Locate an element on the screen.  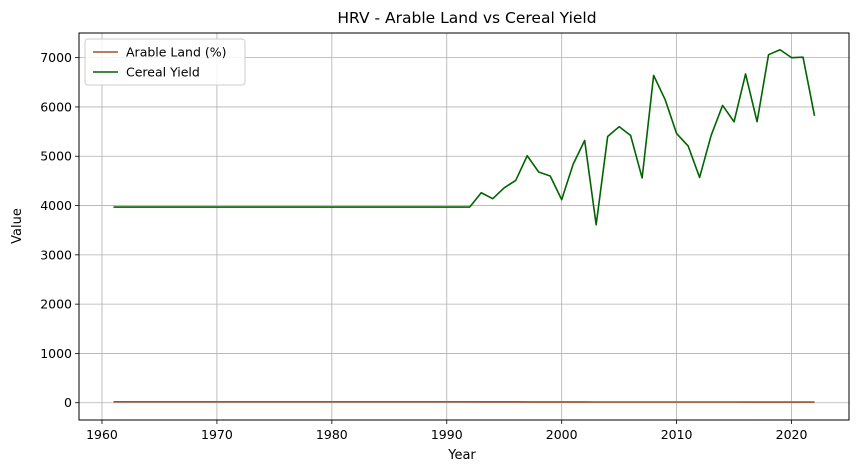
y-tick-label: 4000 is located at coordinates (56, 205).